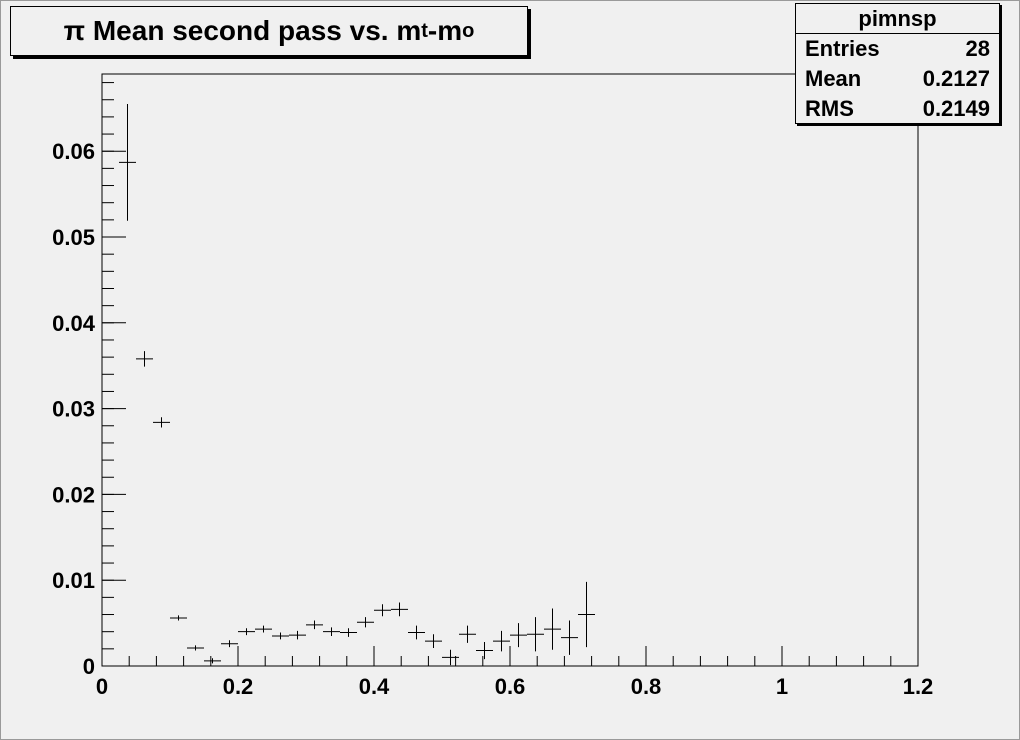  Describe the element at coordinates (842, 48) in the screenshot. I see `stats-entries-label: Entries` at that location.